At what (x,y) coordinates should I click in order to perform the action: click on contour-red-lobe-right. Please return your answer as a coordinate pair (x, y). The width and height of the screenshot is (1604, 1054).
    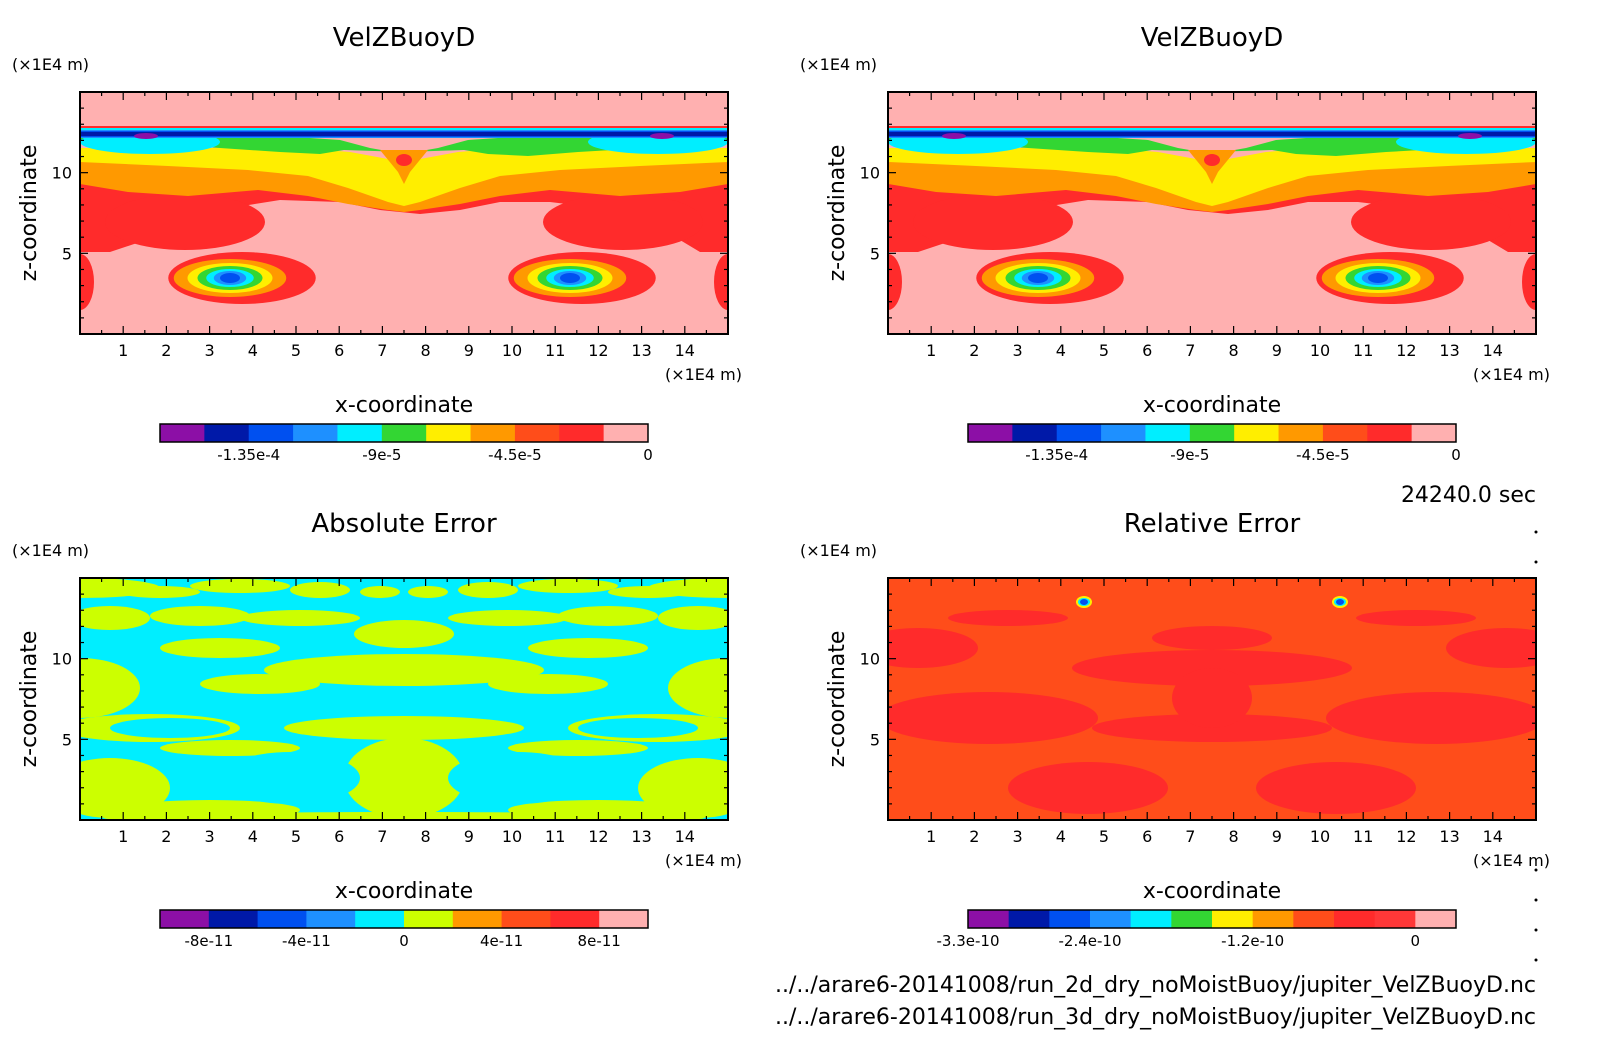
    Looking at the image, I should click on (623, 222).